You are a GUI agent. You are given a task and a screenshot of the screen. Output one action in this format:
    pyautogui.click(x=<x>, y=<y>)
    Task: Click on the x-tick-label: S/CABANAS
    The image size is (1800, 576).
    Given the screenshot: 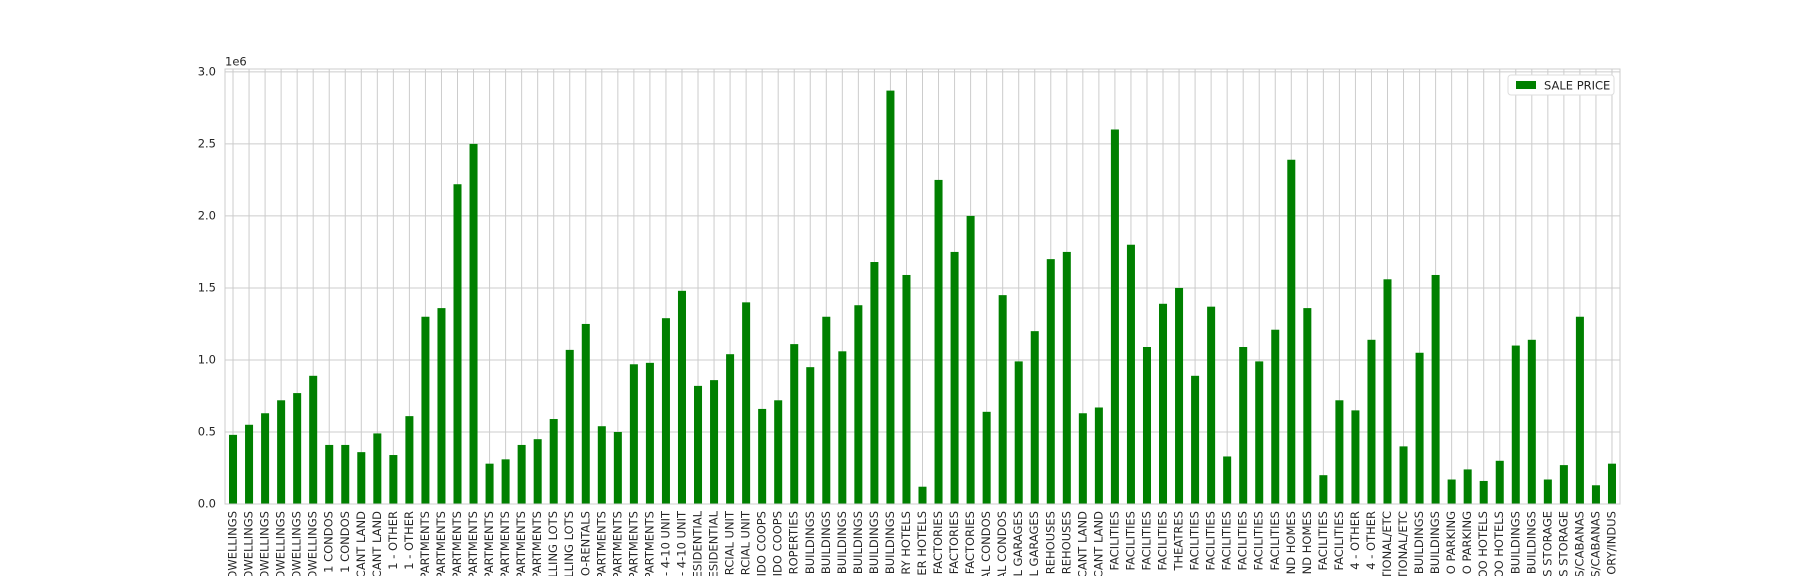 What is the action you would take?
    pyautogui.click(x=1595, y=543)
    